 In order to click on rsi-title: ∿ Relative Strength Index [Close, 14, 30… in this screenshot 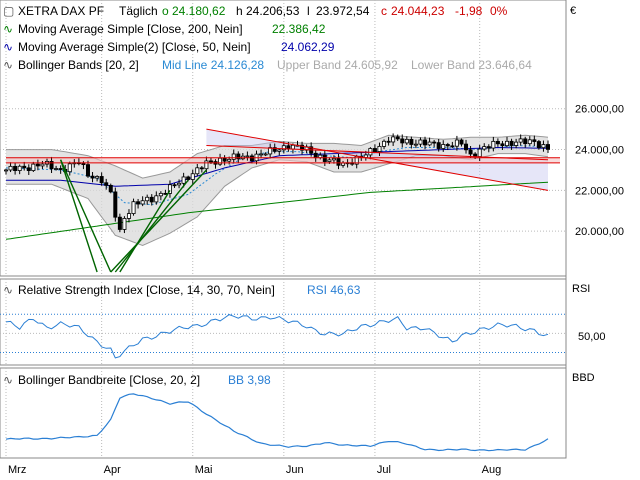, I will do `click(182, 290)`.